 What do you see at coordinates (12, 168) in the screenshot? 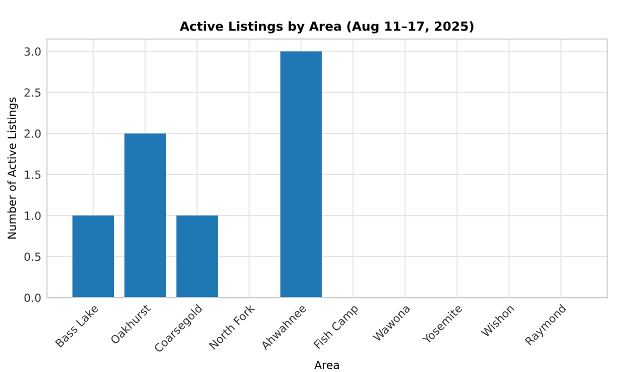
I see `y-axis-title: Number of Active Listings` at bounding box center [12, 168].